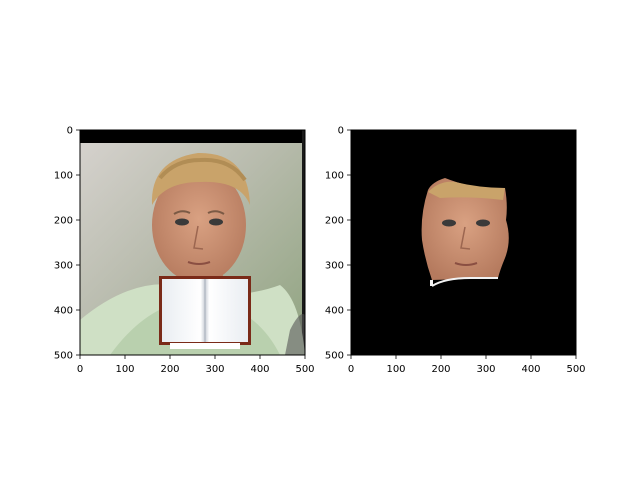 The width and height of the screenshot is (640, 480). What do you see at coordinates (205, 312) in the screenshot?
I see `book-occluder` at bounding box center [205, 312].